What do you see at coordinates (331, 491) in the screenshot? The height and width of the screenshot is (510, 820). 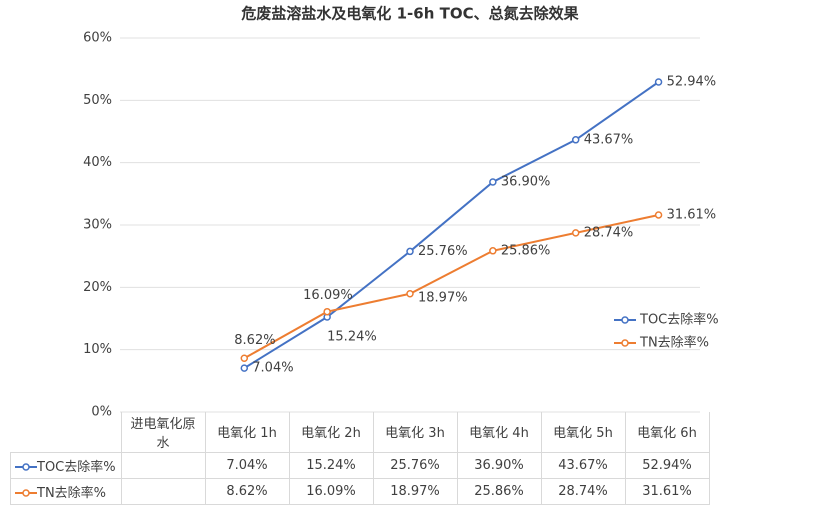 I see `table-value: 16.09%` at bounding box center [331, 491].